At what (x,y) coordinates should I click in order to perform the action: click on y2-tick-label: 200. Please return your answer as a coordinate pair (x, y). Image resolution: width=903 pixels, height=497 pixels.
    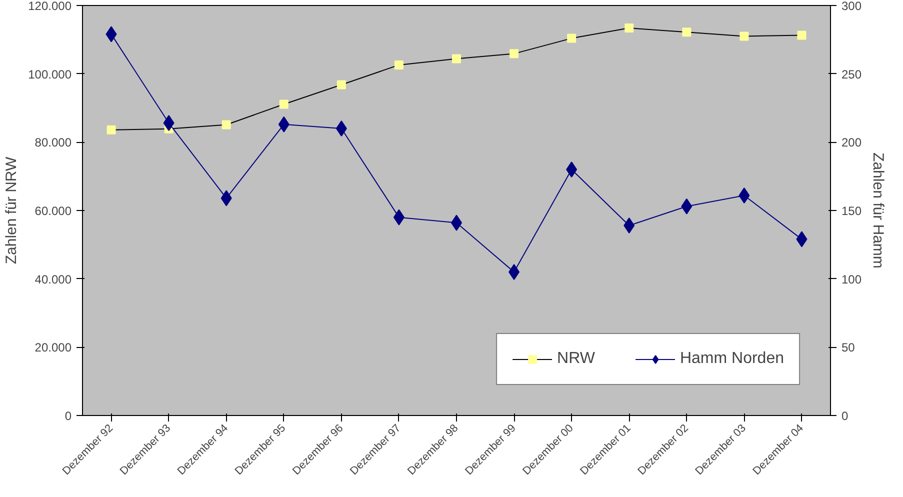
    Looking at the image, I should click on (852, 143).